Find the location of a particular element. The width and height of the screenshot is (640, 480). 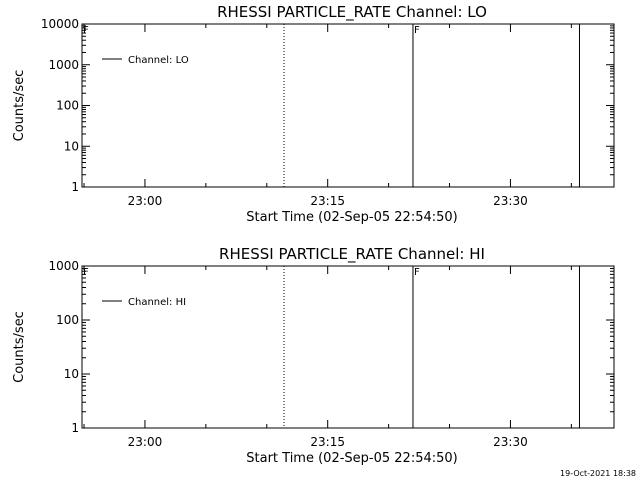

chart-title: RHESSI PARTICLE_RATE Channel: LO is located at coordinates (352, 12).